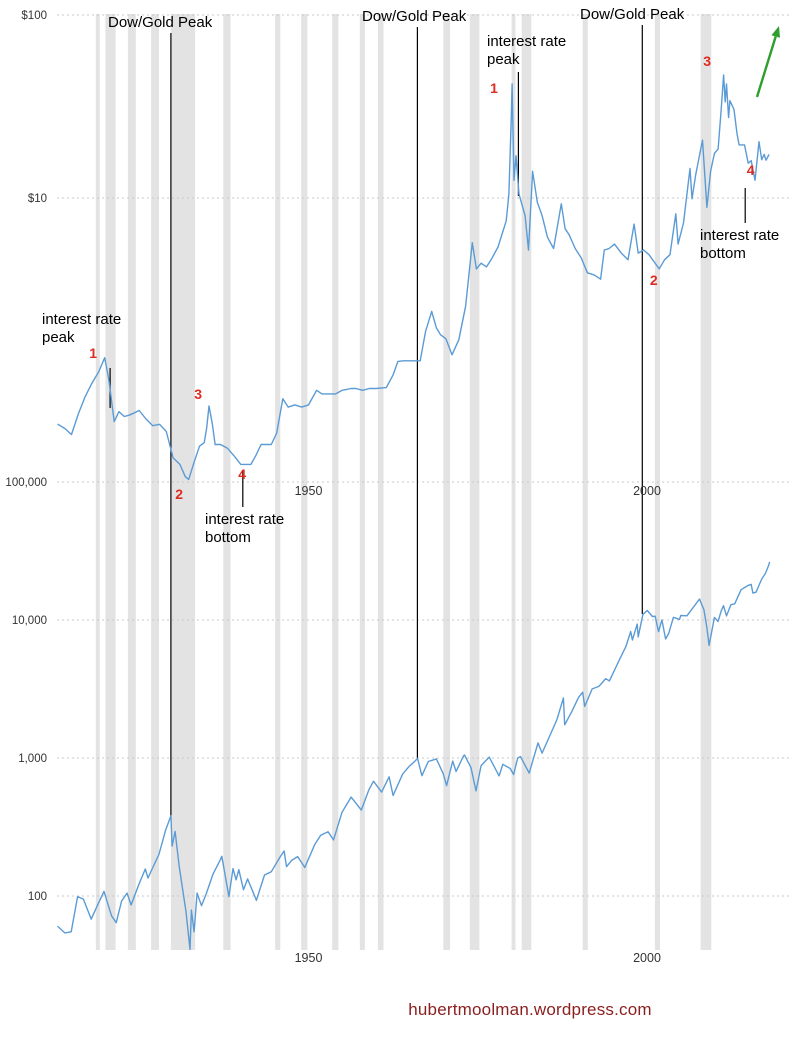 This screenshot has height=1049, width=800. Describe the element at coordinates (530, 1009) in the screenshot. I see `watermark: hubertmoolman.wordpress.com` at that location.